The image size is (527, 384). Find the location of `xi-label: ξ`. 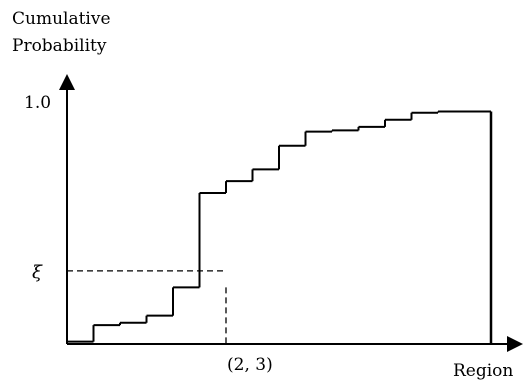

xi-label: ξ is located at coordinates (37, 272).